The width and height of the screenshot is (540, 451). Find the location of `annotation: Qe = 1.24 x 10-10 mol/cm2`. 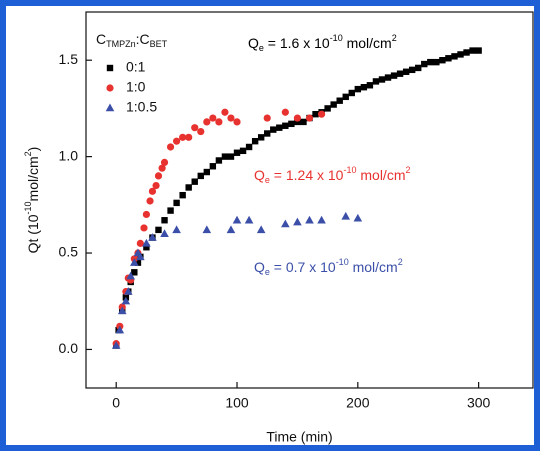

annotation: Qe = 1.24 x 10-10 mol/cm2 is located at coordinates (332, 175).